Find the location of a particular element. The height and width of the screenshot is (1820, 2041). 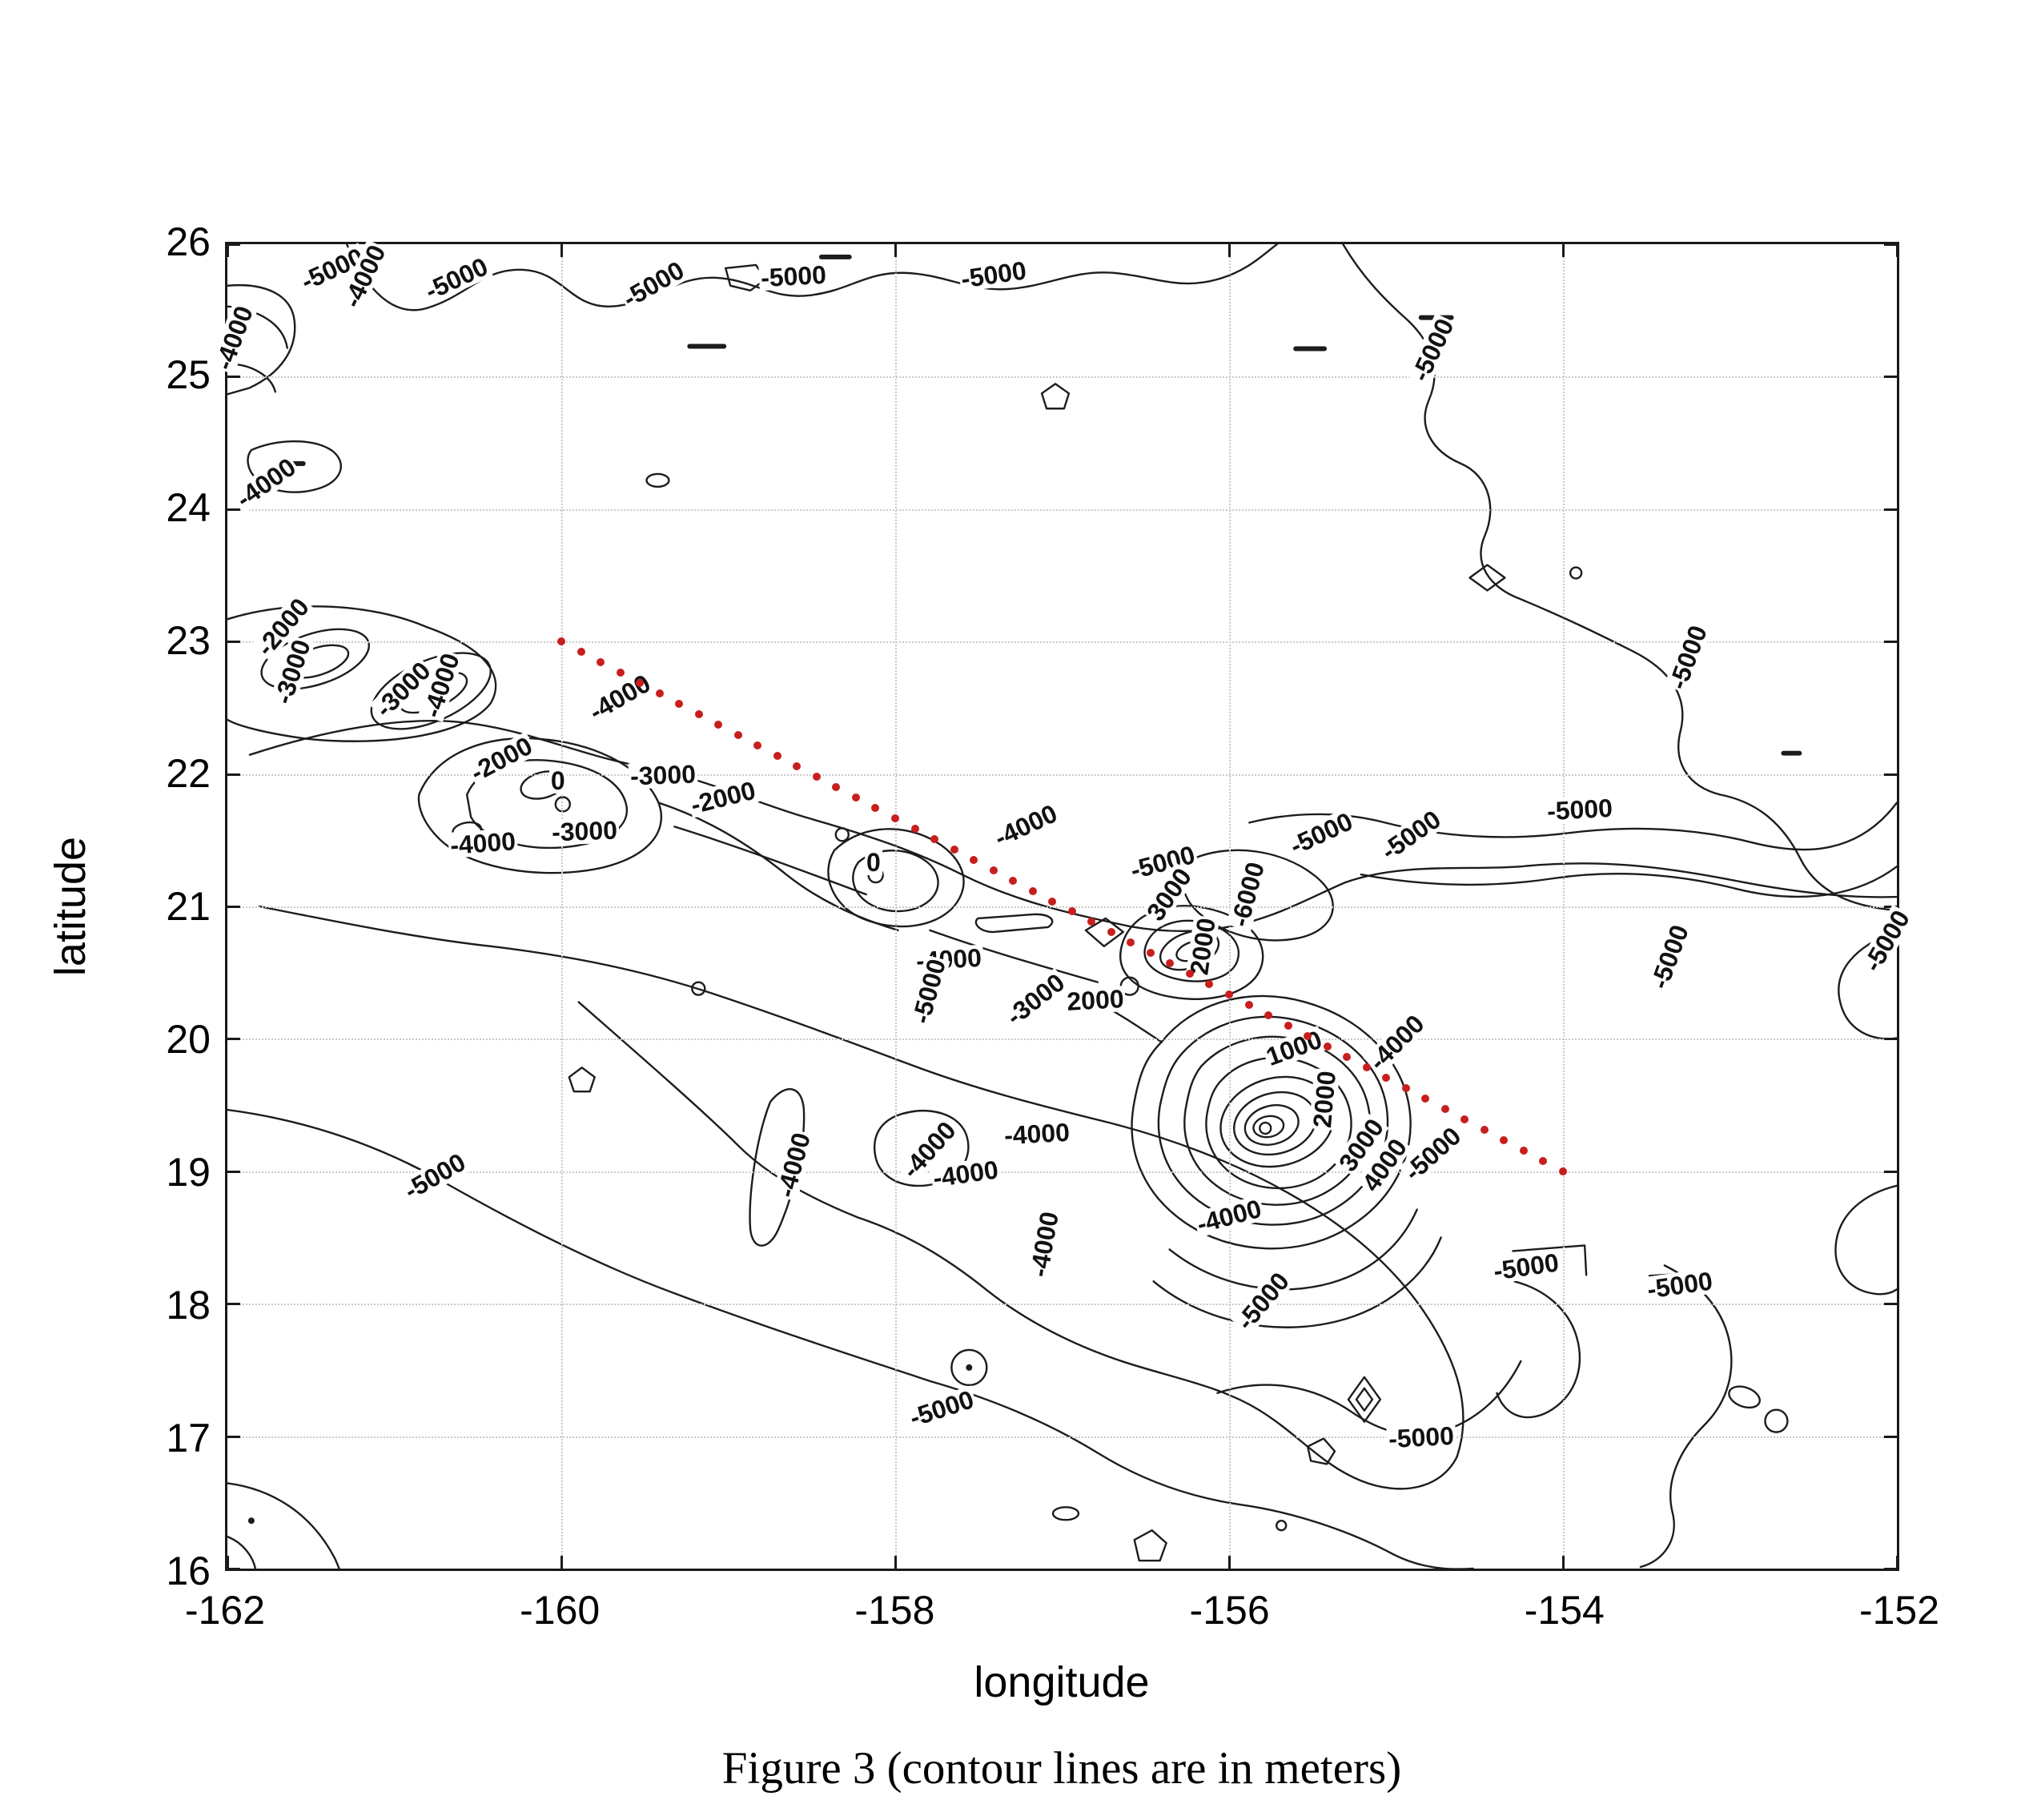

y-axis-label: latitude is located at coordinates (70, 906).